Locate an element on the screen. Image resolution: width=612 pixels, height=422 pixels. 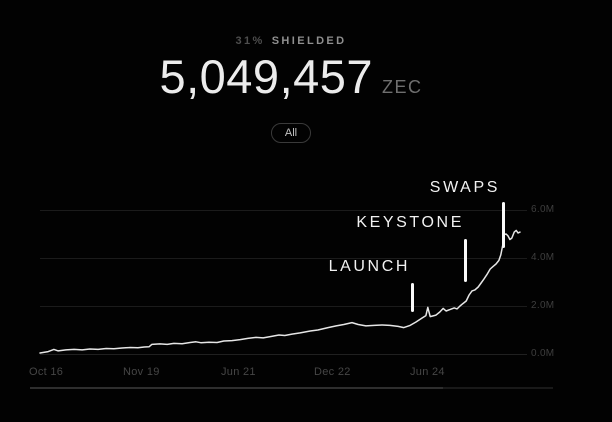
y-axis-label: 4.0M is located at coordinates (543, 257).